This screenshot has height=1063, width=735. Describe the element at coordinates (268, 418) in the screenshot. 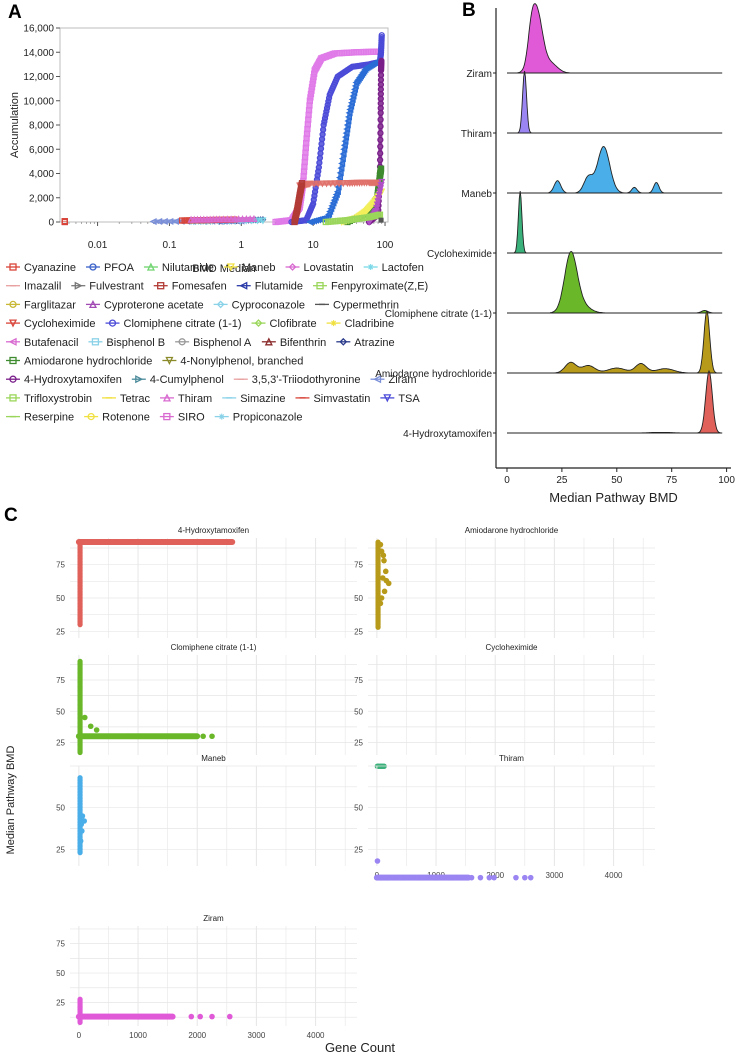

I see `legend-label-propiconazole: Propiconazole` at that location.